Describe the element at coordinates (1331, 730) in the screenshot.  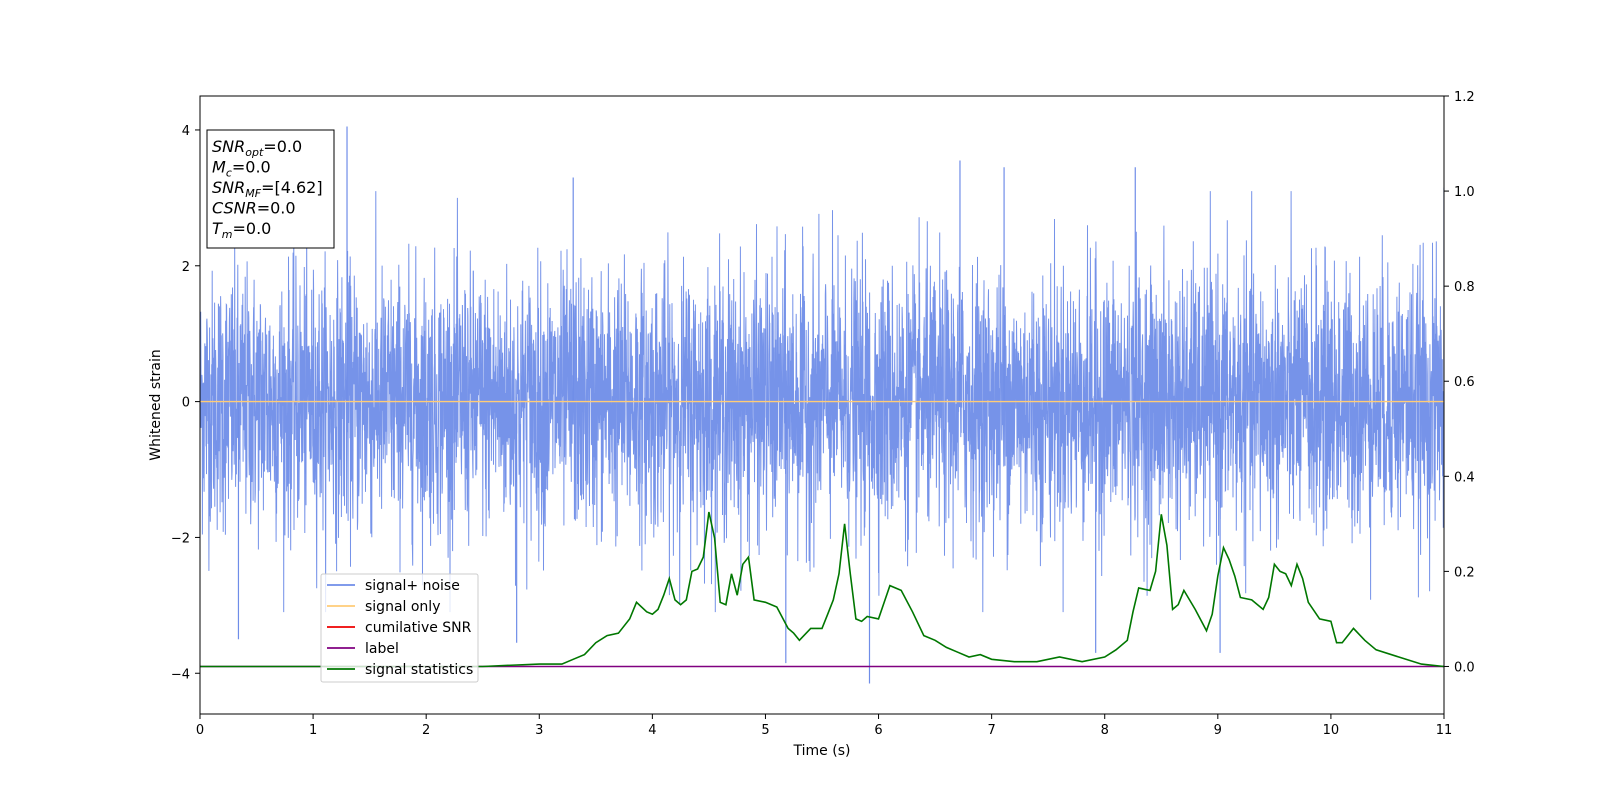
I see `x-tick-label: 10` at that location.